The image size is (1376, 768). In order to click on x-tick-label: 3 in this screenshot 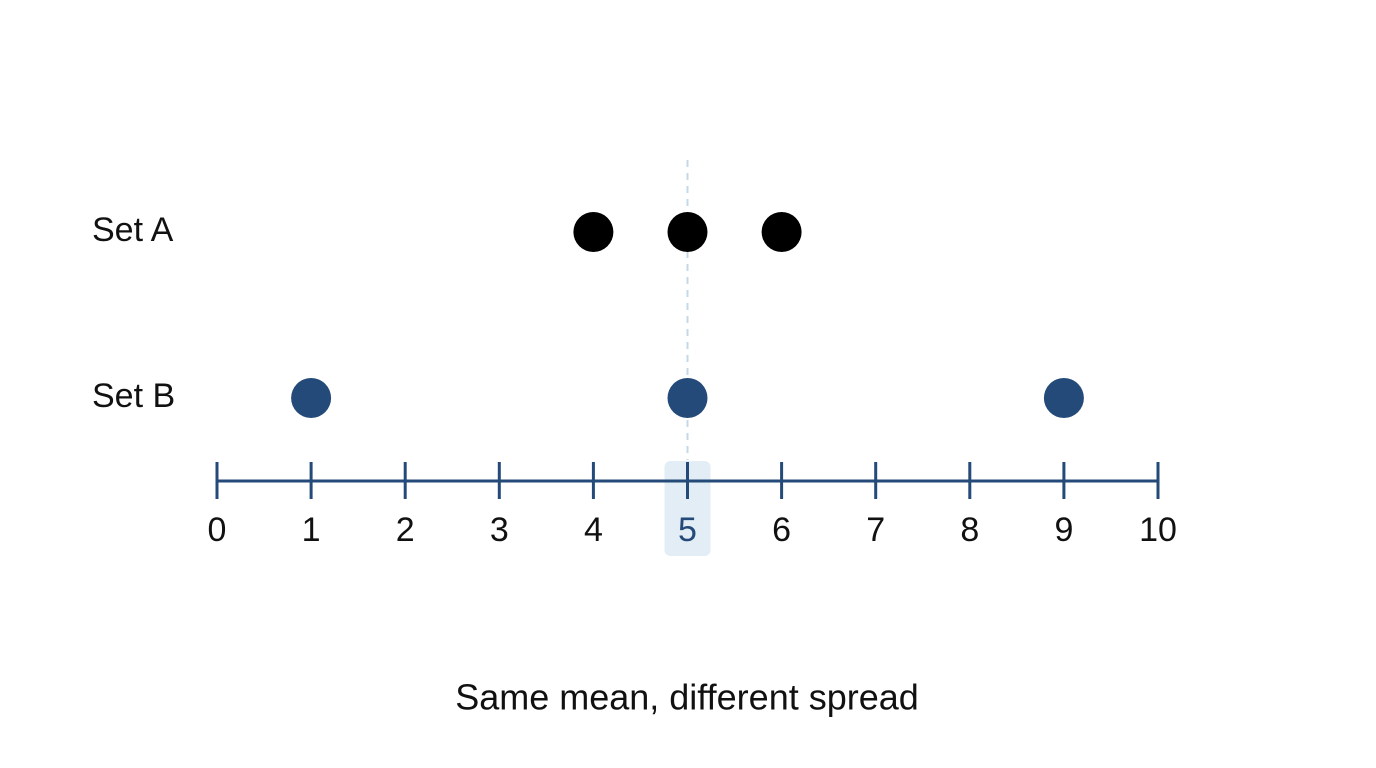, I will do `click(499, 530)`.